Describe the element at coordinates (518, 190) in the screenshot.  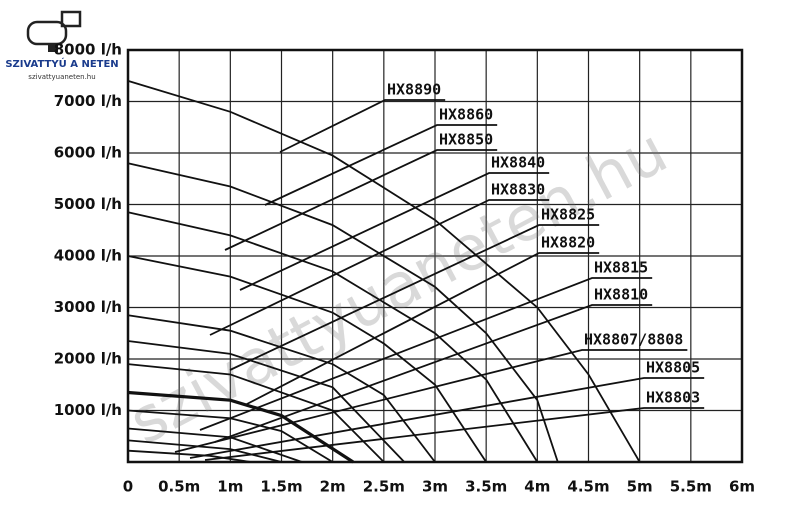
I see `legend-label: HX8830` at that location.